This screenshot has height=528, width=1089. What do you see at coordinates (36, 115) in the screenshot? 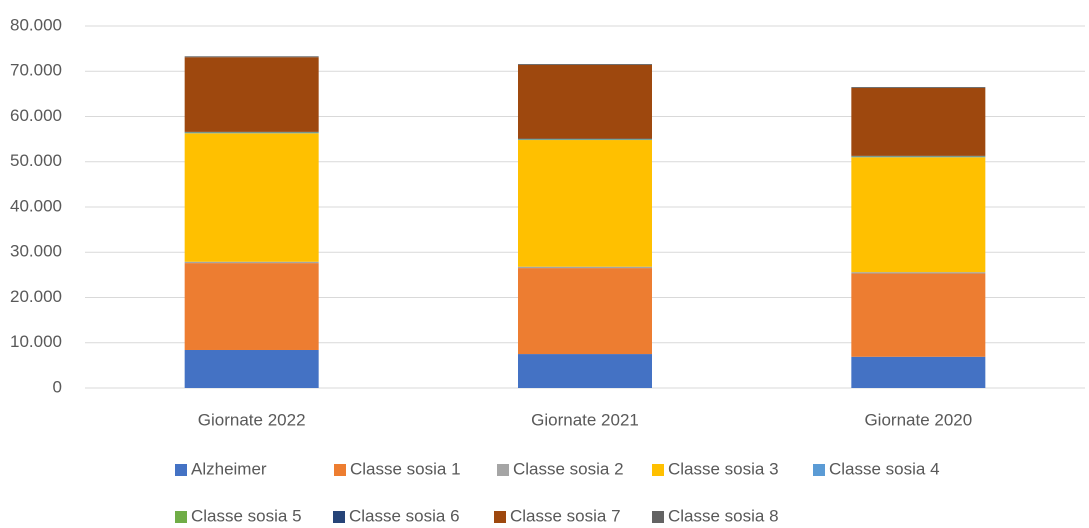
I see `y-tick-label: 60.000` at bounding box center [36, 115].